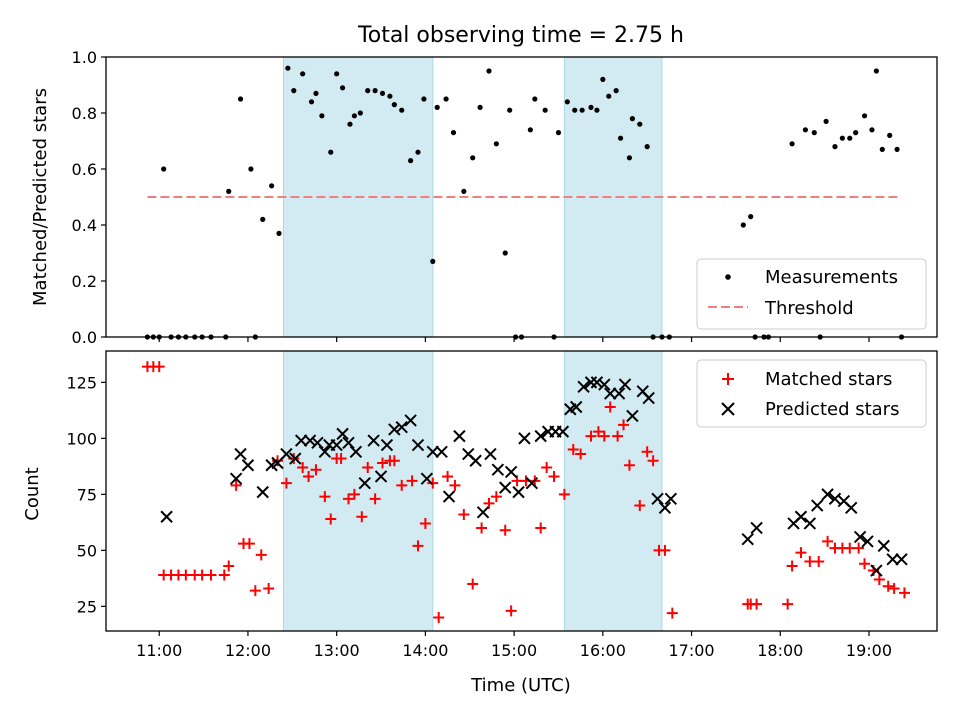  Describe the element at coordinates (40, 197) in the screenshot. I see `ratio-panel-ylabel: Matched/Predicted stars` at that location.